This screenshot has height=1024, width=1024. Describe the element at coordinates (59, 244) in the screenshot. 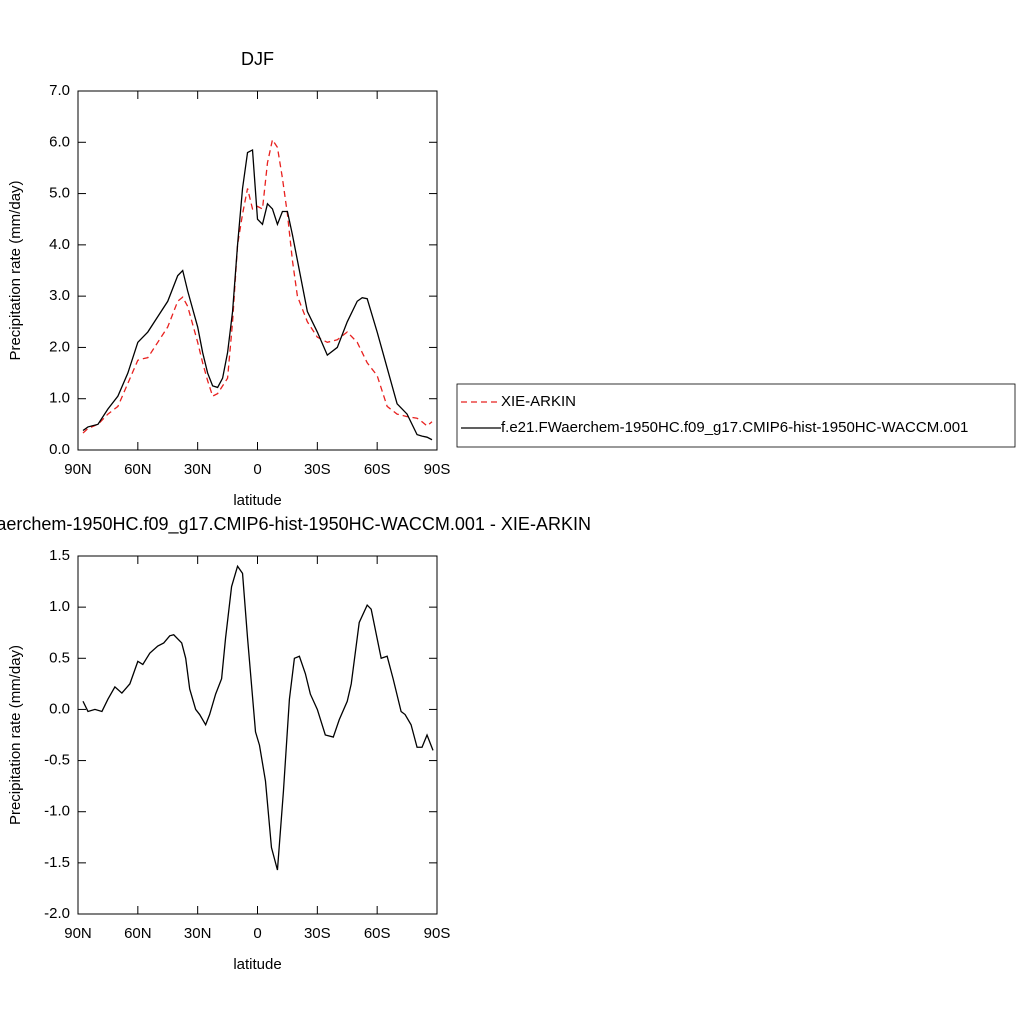

I see `y-tick-label: 4.0` at that location.